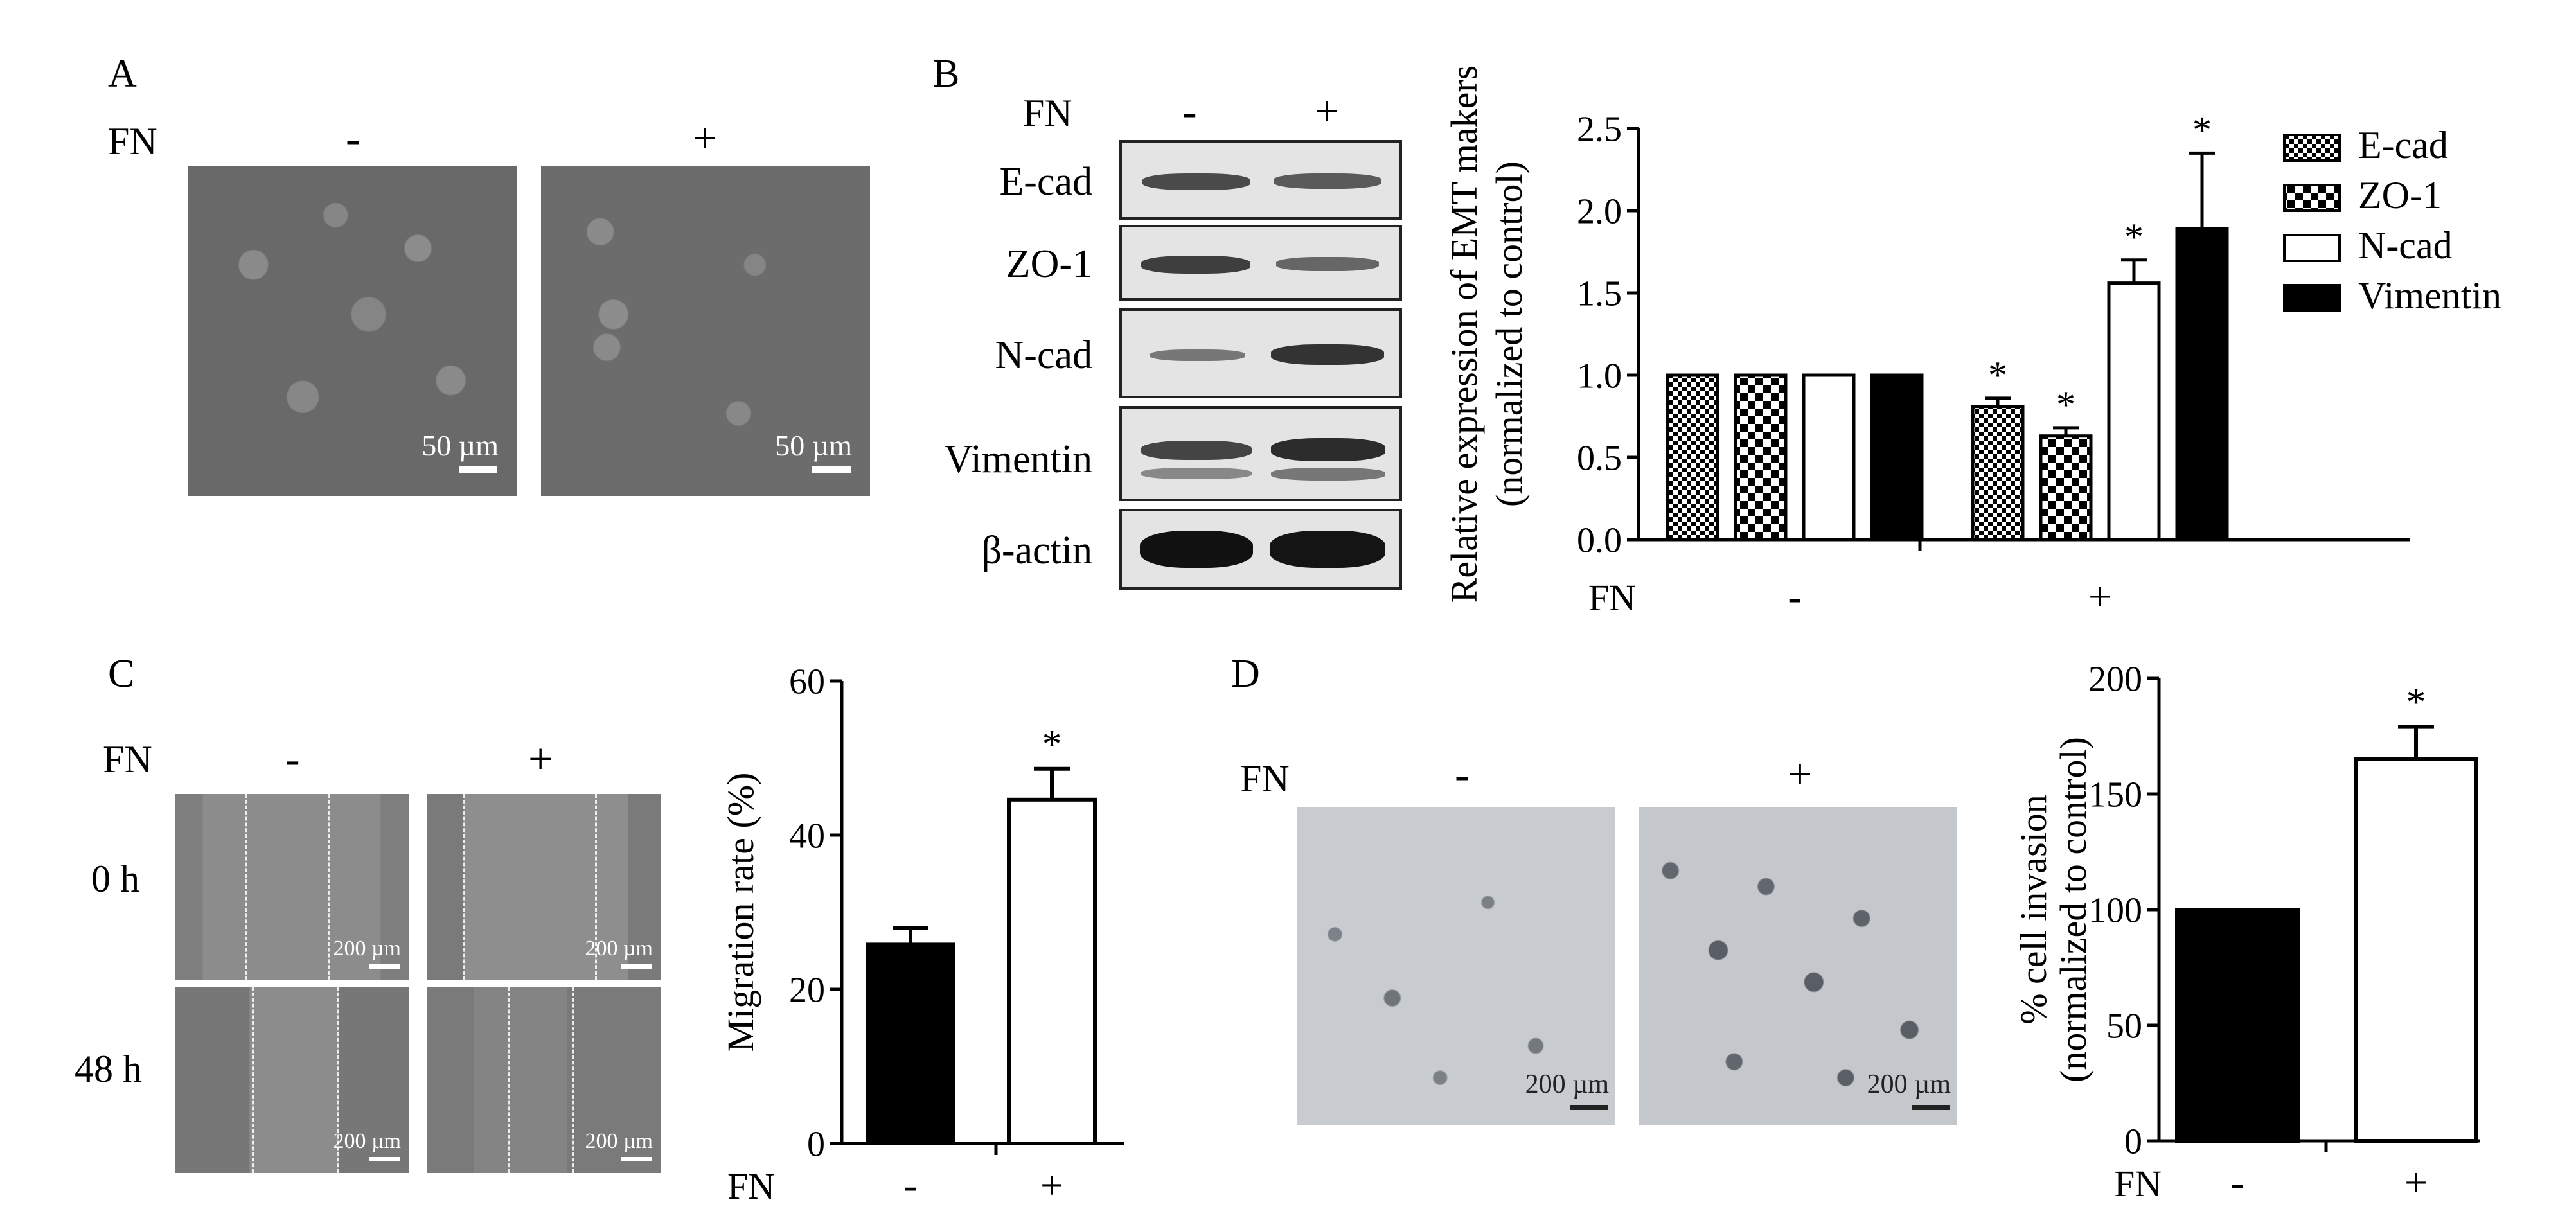 The image size is (2576, 1218). Describe the element at coordinates (706, 138) in the screenshot. I see `panel-a-plus-sign: +` at that location.